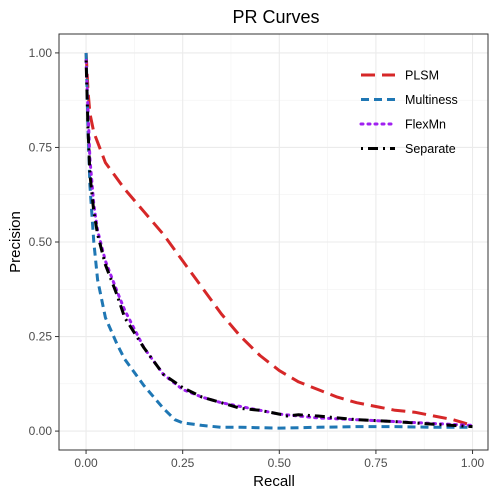  Describe the element at coordinates (280, 463) in the screenshot. I see `x-tick-label: 0.50` at that location.